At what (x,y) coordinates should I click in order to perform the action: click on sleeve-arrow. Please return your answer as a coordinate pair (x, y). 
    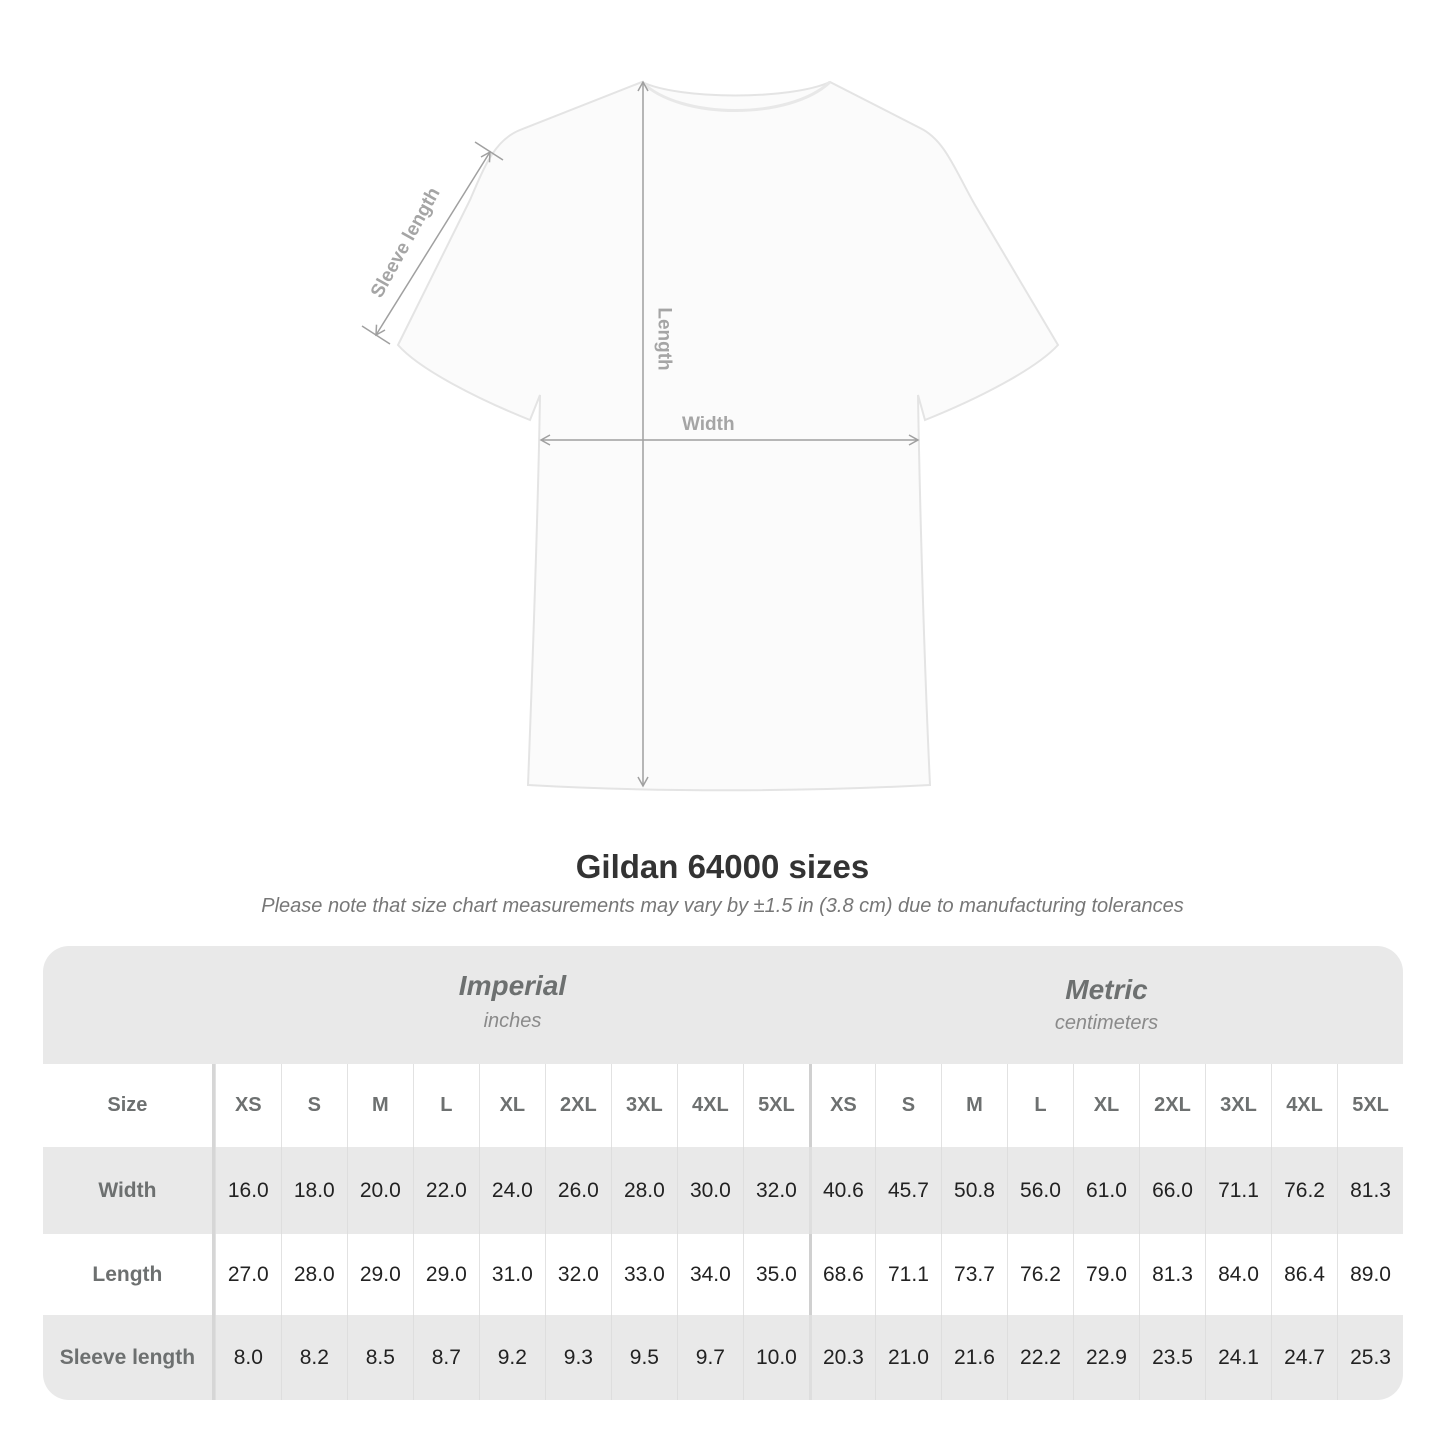
    Looking at the image, I should click on (433, 243).